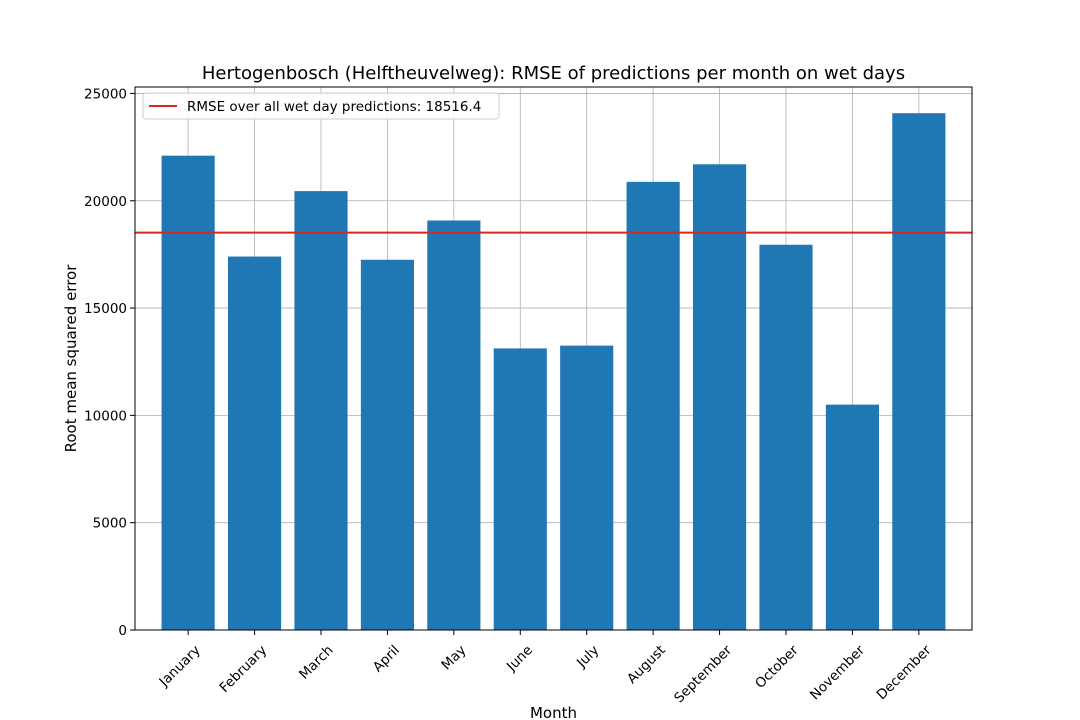 The width and height of the screenshot is (1080, 720). I want to click on x-tick-label: September, so click(703, 674).